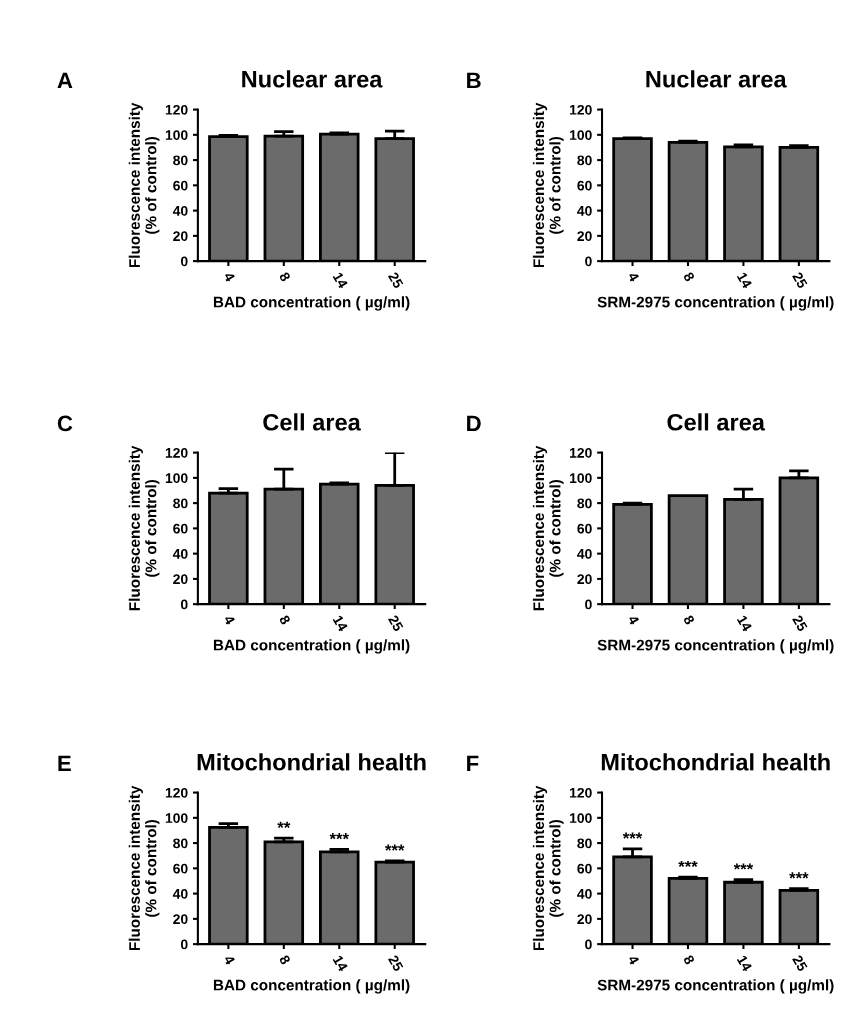 The height and width of the screenshot is (1024, 842). What do you see at coordinates (473, 763) in the screenshot?
I see `text: F` at bounding box center [473, 763].